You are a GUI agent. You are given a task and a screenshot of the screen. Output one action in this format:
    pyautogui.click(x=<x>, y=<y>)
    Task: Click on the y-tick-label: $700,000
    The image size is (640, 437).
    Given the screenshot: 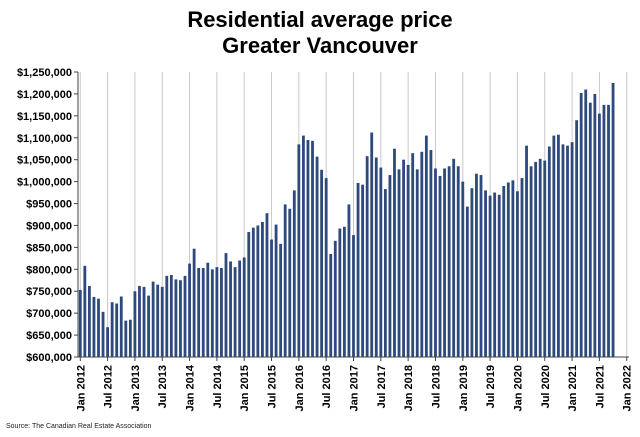 What is the action you would take?
    pyautogui.click(x=49, y=314)
    